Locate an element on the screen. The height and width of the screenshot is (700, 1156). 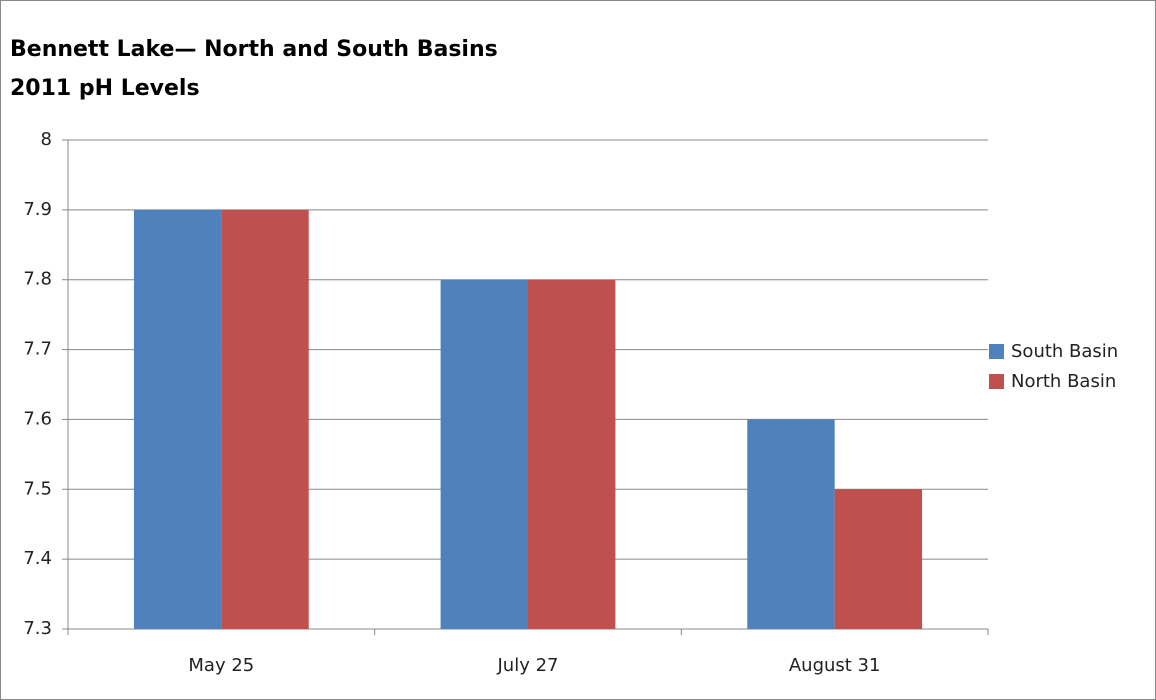
legend-label: North Basin is located at coordinates (1063, 381).